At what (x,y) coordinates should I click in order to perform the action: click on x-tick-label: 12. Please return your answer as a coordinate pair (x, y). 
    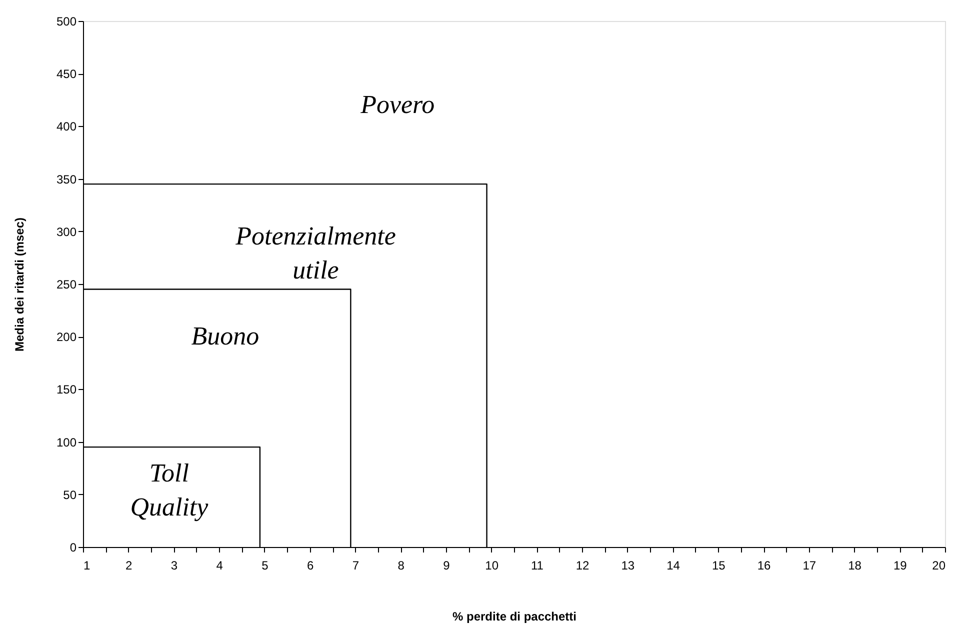
    Looking at the image, I should click on (583, 565).